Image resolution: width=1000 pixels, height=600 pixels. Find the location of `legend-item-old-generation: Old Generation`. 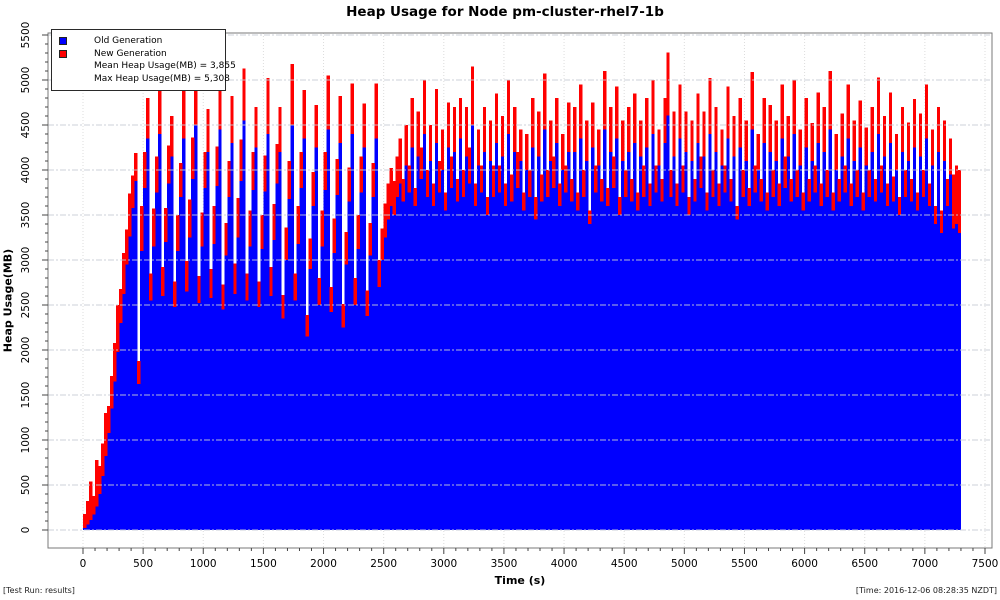

legend-item-old-generation: Old Generation is located at coordinates (137, 40).